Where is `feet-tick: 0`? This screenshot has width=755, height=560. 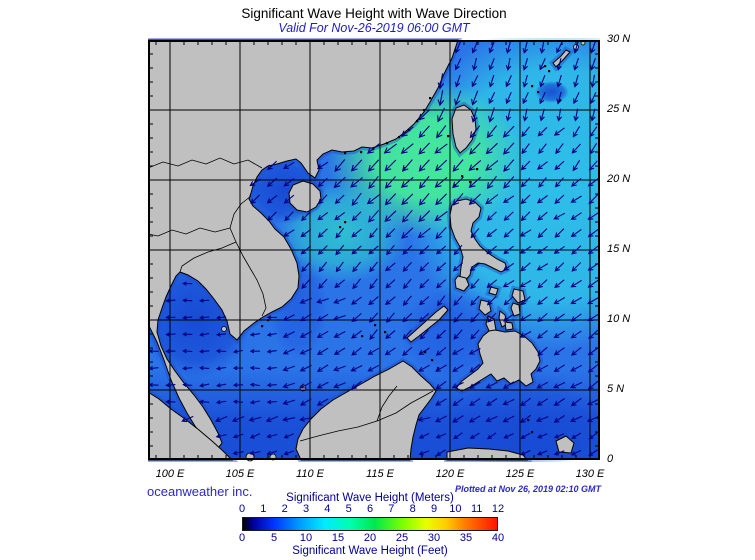
feet-tick: 0 is located at coordinates (242, 538).